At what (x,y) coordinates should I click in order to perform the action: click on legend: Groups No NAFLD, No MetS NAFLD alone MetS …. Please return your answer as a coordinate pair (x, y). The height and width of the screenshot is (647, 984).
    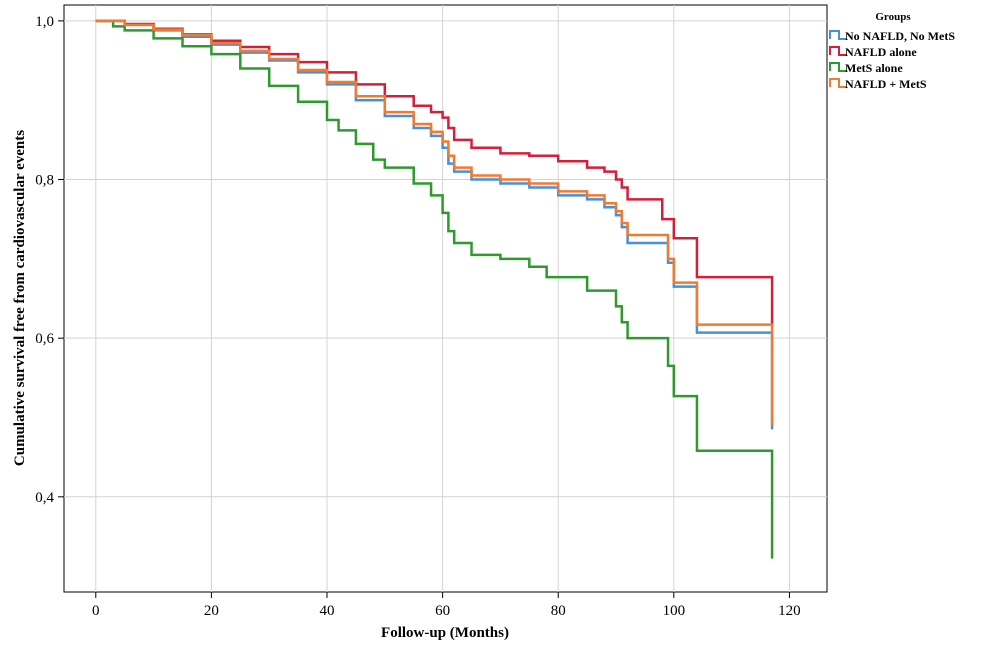
    Looking at the image, I should click on (892, 51).